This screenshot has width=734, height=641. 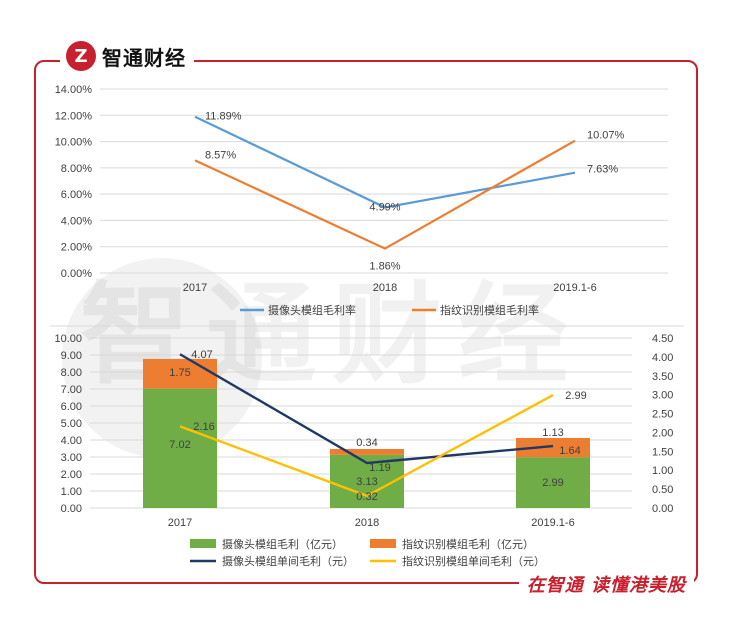 I want to click on y2-tick-label: 3.00, so click(x=662, y=396).